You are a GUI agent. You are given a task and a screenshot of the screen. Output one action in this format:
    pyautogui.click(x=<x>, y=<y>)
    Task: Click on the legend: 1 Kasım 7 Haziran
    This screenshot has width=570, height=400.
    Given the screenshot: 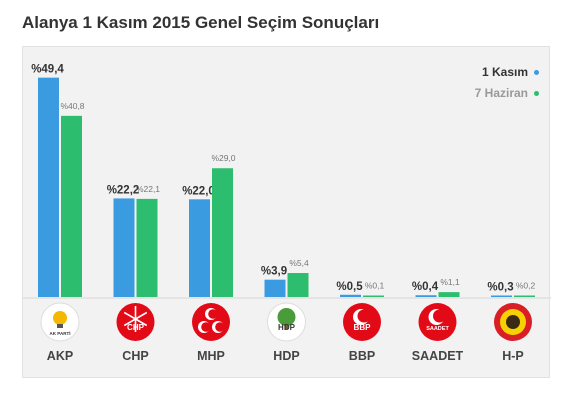 What is the action you would take?
    pyautogui.click(x=507, y=83)
    